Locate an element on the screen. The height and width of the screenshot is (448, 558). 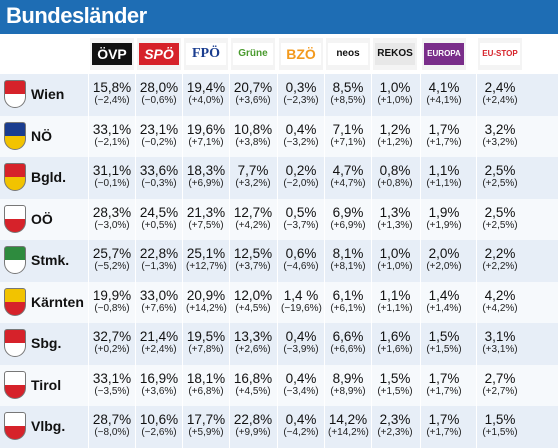
result-cell: 2,3% (+2,3%) is located at coordinates (395, 425).